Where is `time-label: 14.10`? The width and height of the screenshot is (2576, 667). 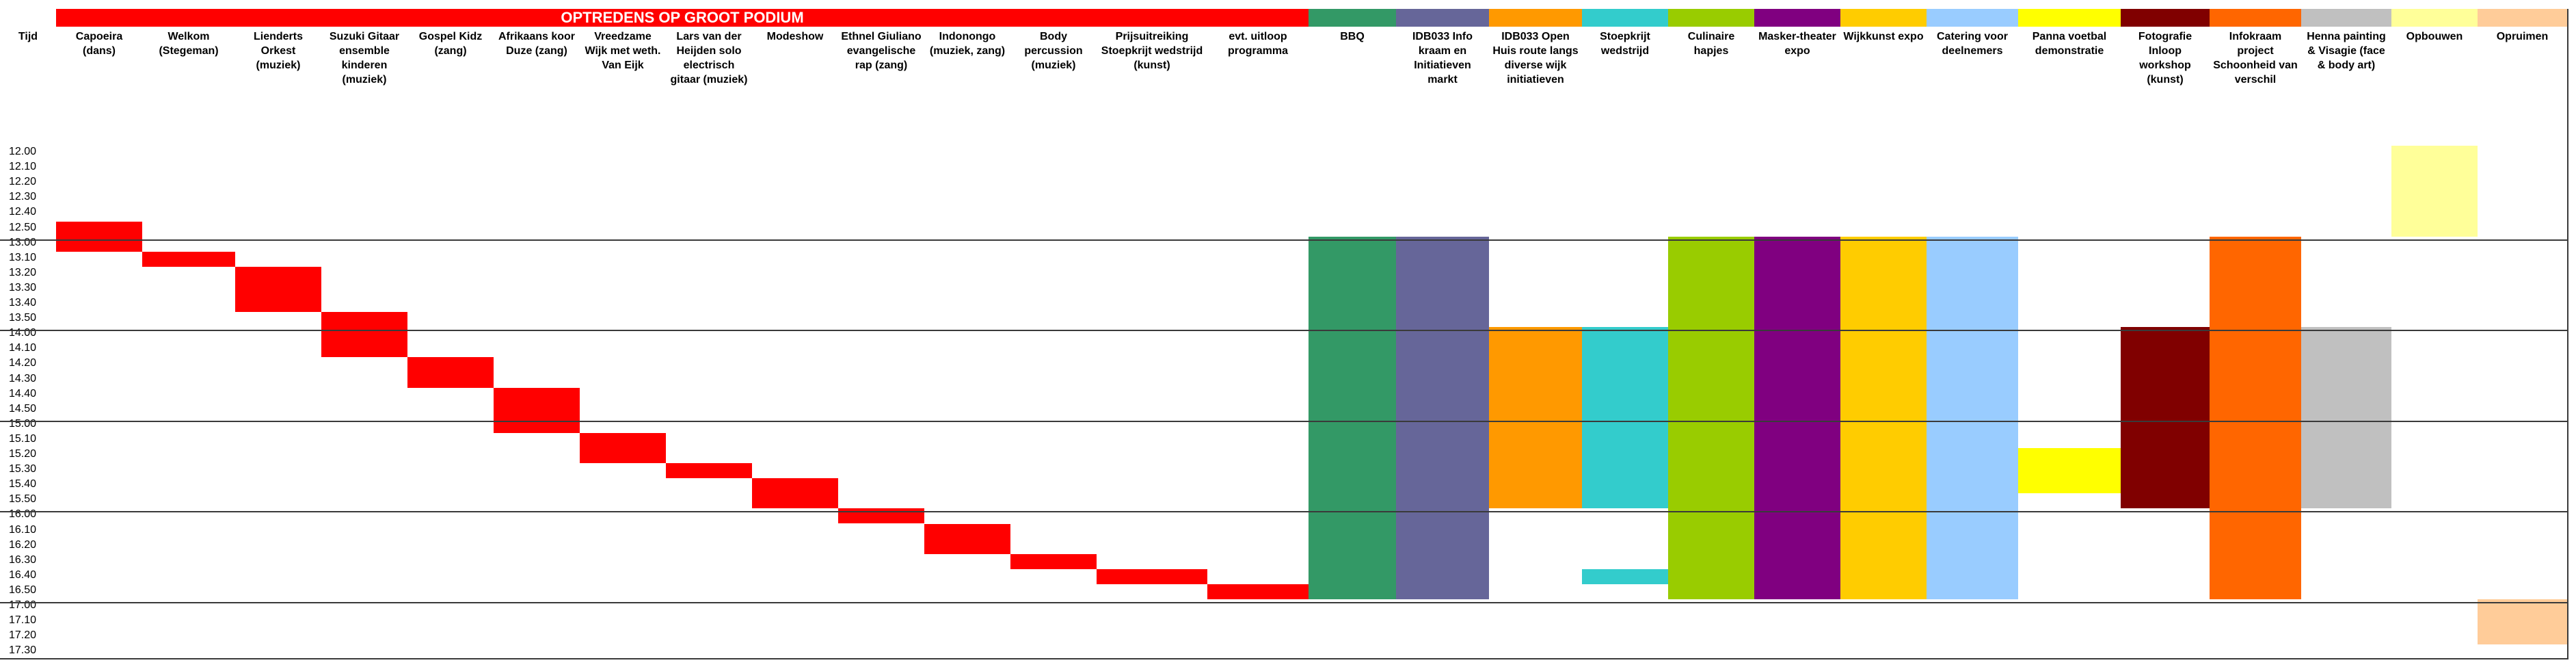 time-label: 14.10 is located at coordinates (23, 348).